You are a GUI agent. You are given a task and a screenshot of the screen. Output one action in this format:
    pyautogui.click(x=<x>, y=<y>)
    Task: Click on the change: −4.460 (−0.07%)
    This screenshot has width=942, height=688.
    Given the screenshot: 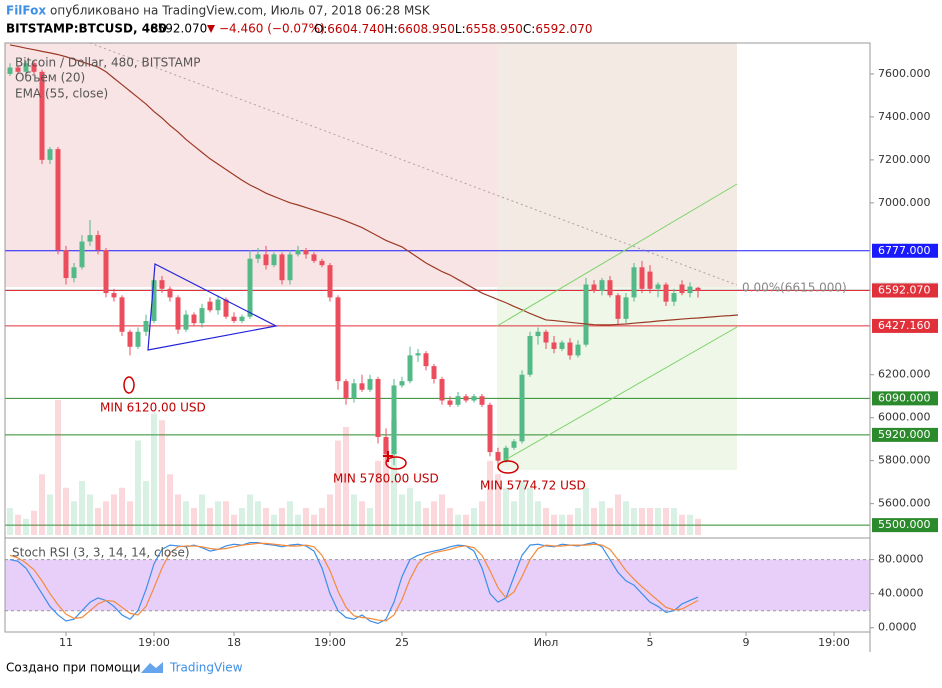 What is the action you would take?
    pyautogui.click(x=272, y=29)
    